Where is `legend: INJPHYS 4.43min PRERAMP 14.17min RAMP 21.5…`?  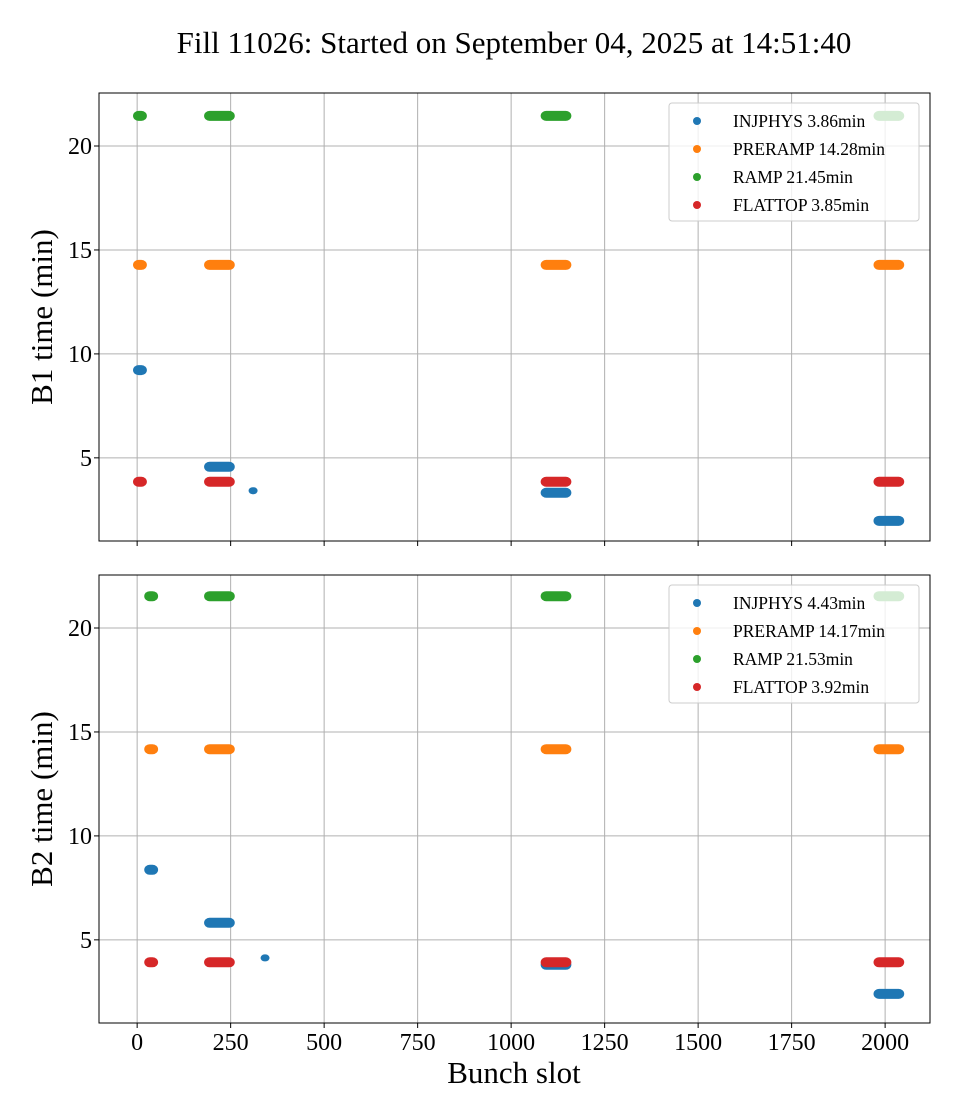
legend: INJPHYS 4.43min PRERAMP 14.17min RAMP 21.5… is located at coordinates (794, 644).